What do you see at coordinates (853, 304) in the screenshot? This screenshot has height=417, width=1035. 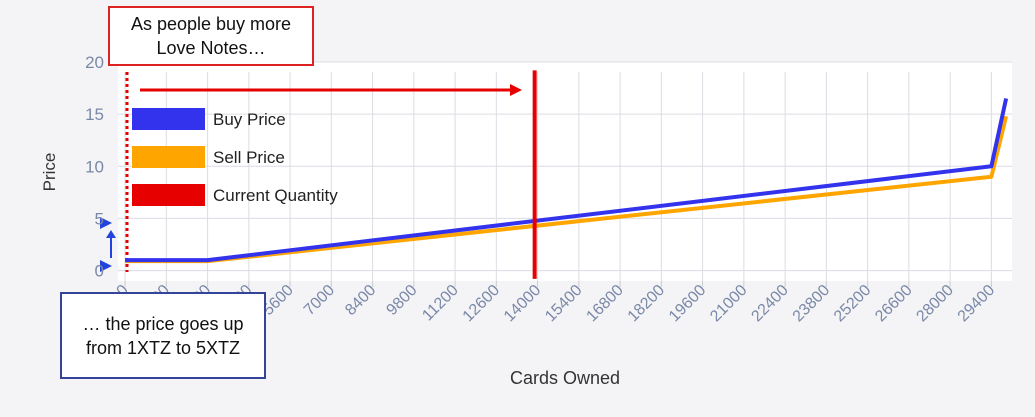 I see `x-tick-label: 25200` at bounding box center [853, 304].